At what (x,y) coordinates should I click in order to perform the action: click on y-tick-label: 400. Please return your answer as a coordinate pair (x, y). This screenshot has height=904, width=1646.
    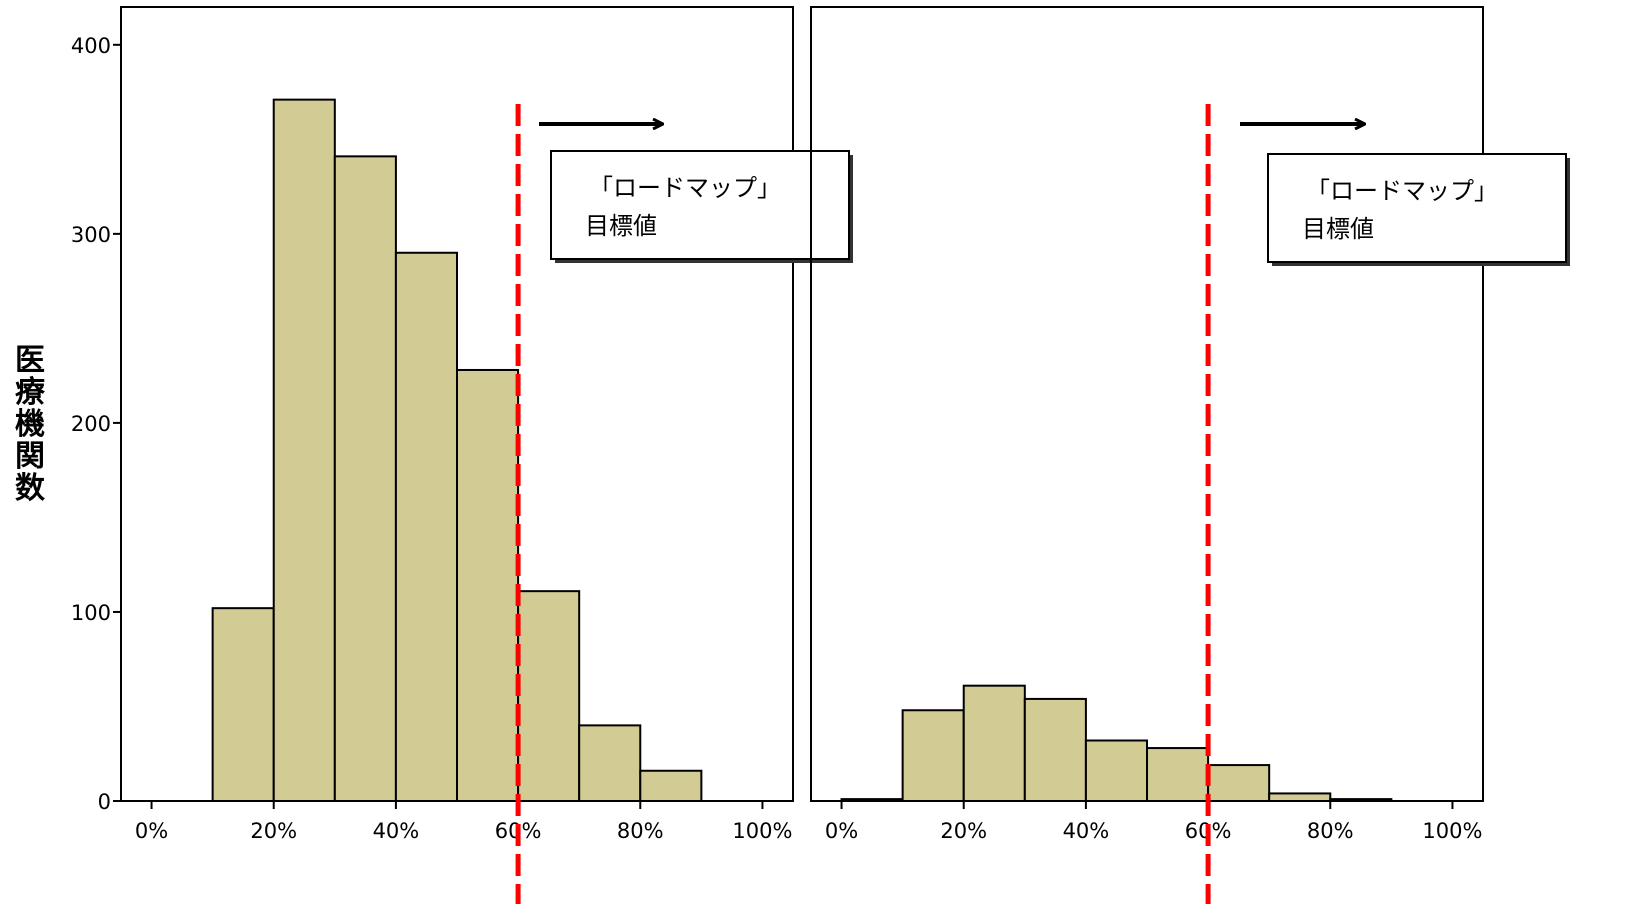
    Looking at the image, I should click on (91, 46).